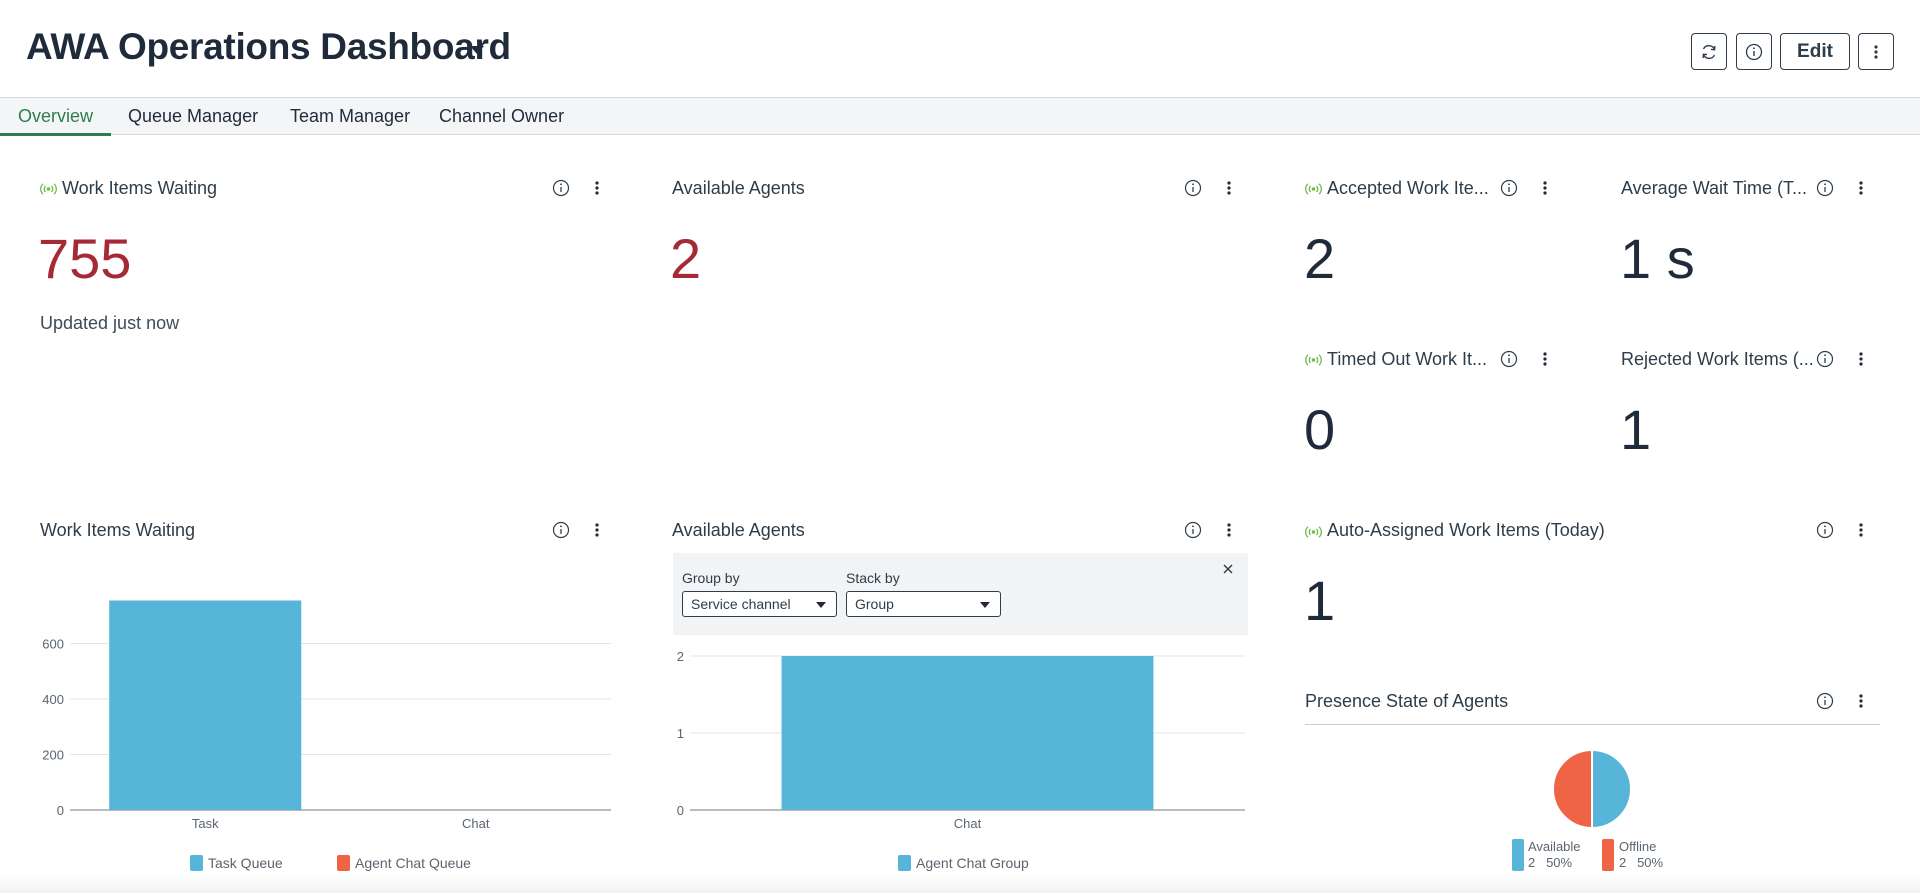 The height and width of the screenshot is (893, 1920). What do you see at coordinates (741, 604) in the screenshot?
I see `group-by-value: Service channel` at bounding box center [741, 604].